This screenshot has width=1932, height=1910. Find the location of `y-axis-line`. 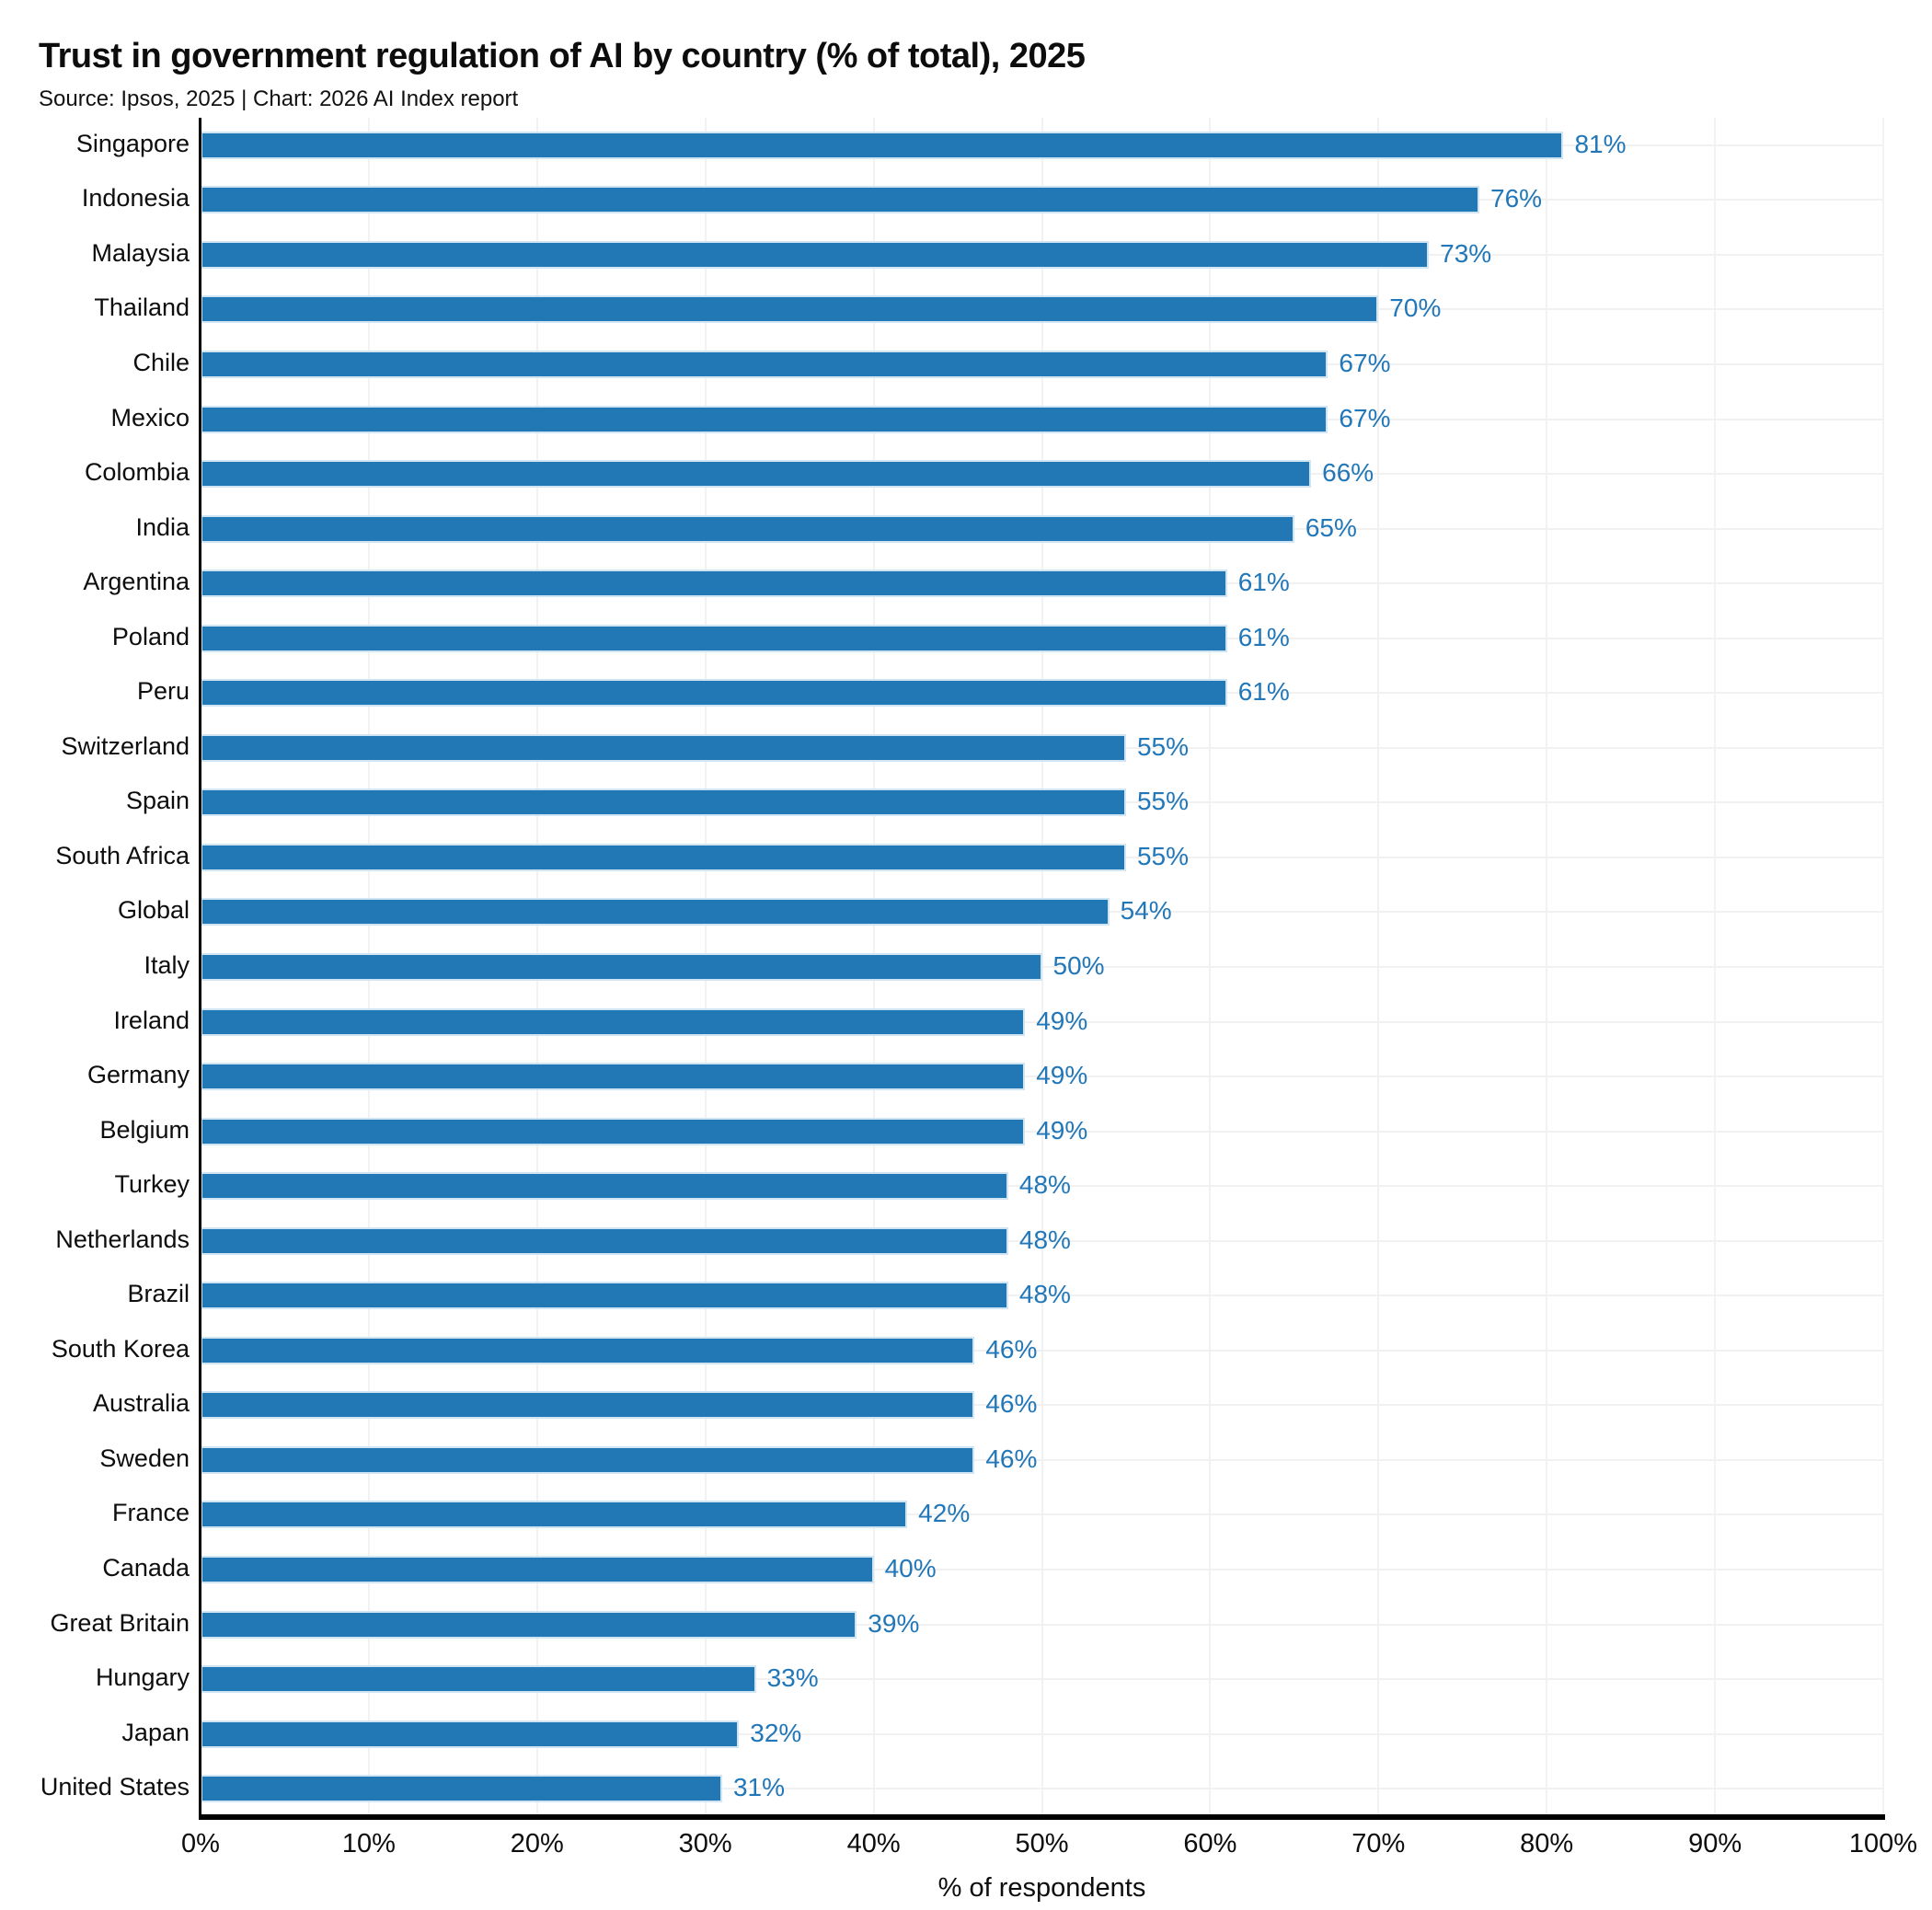

y-axis-line is located at coordinates (200, 968).